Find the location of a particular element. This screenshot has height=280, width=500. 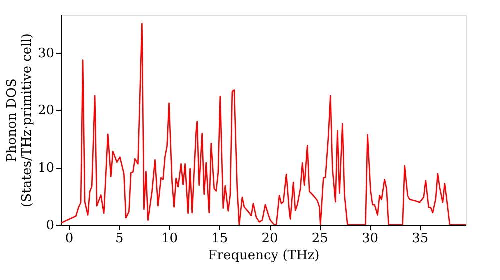

x-tick-label: 15 is located at coordinates (220, 239).